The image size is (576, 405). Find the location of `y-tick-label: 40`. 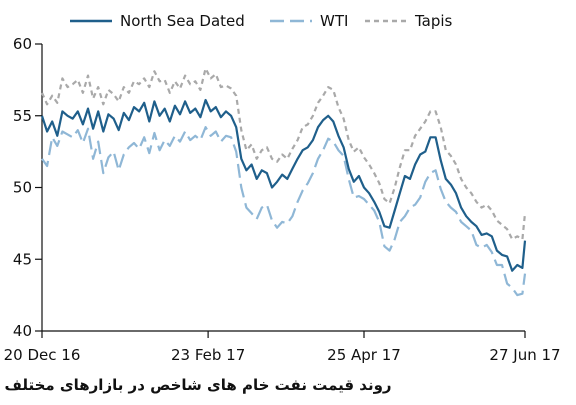

y-tick-label: 40 is located at coordinates (22, 331).